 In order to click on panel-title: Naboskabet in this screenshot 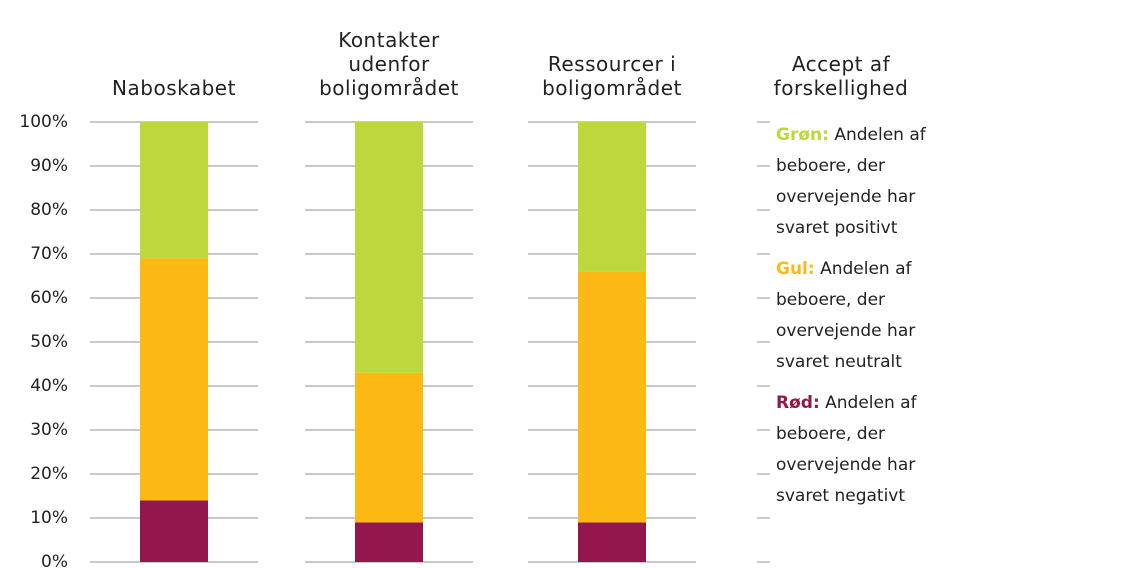, I will do `click(174, 88)`.